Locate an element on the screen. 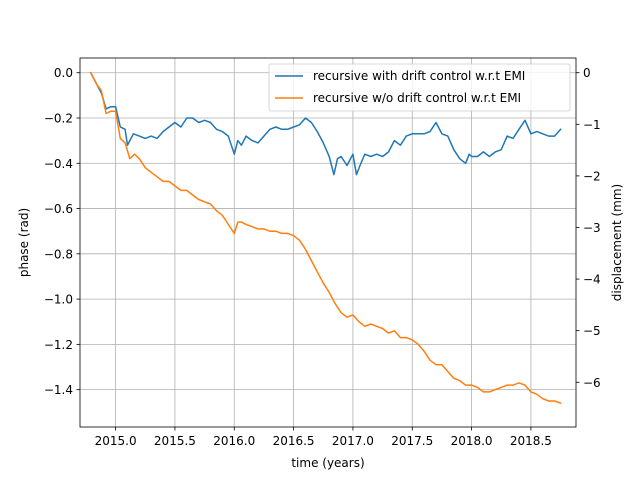 Image resolution: width=640 pixels, height=480 pixels. y2-axis-label: displacement (mm) is located at coordinates (617, 242).